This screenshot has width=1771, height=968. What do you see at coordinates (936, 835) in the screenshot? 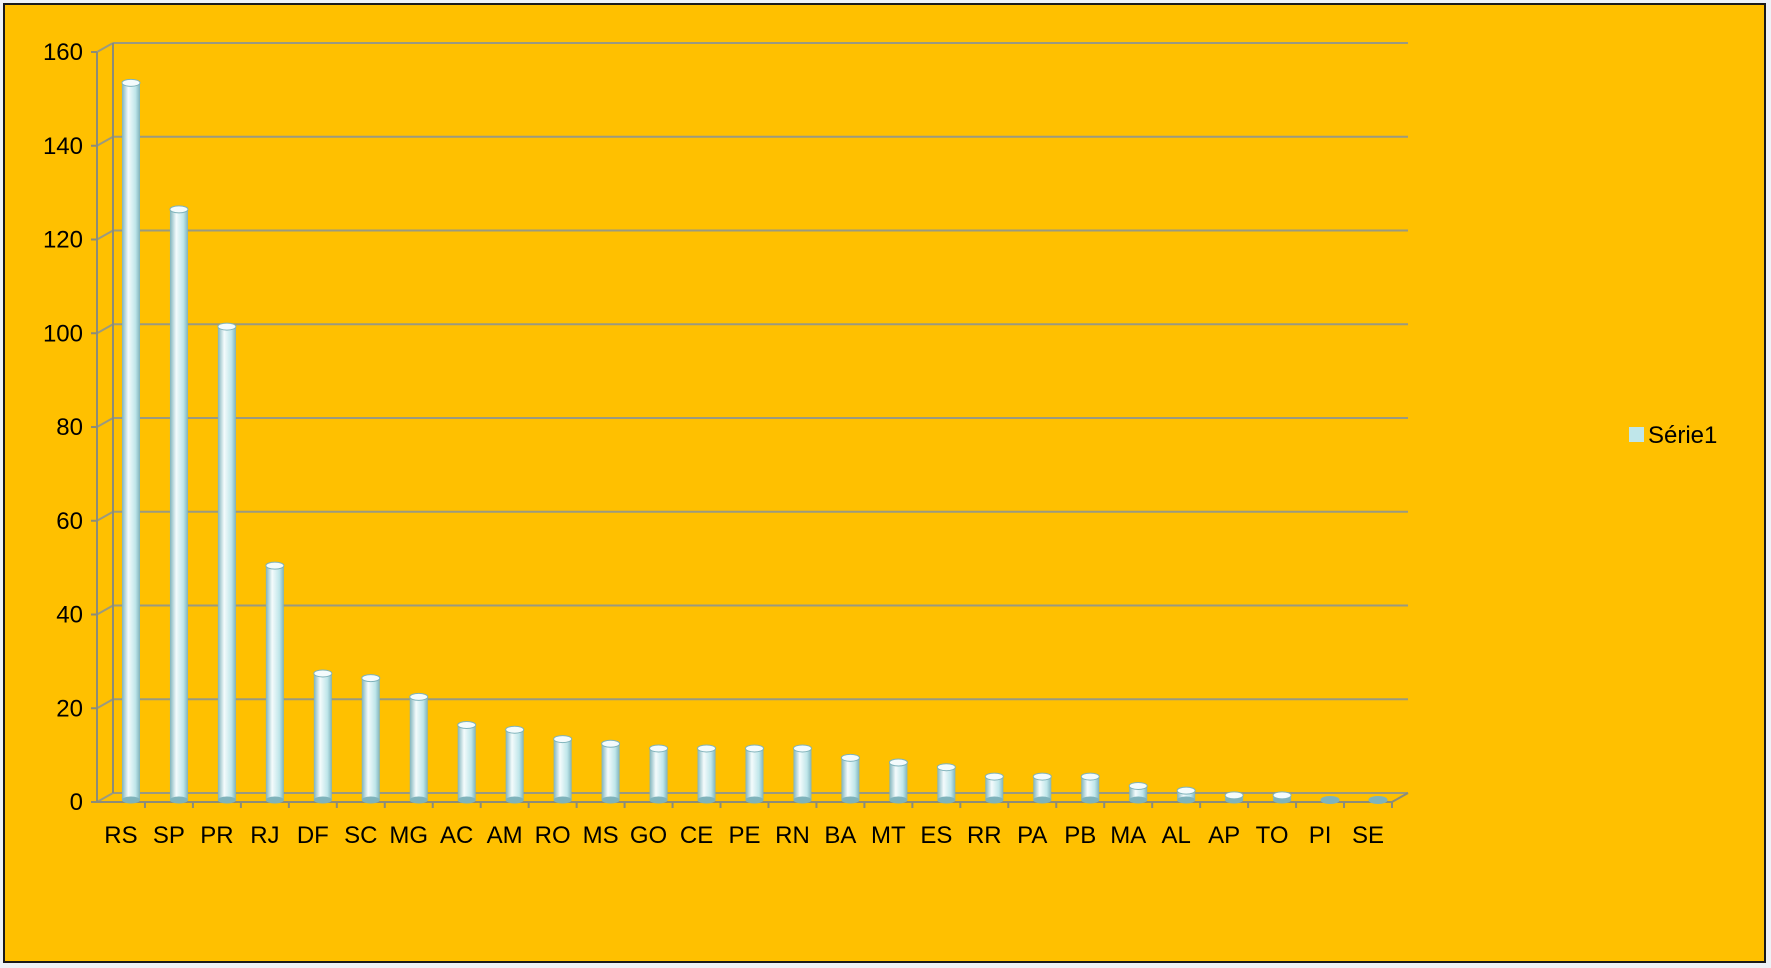
I see `x-tick-label: ES` at bounding box center [936, 835].